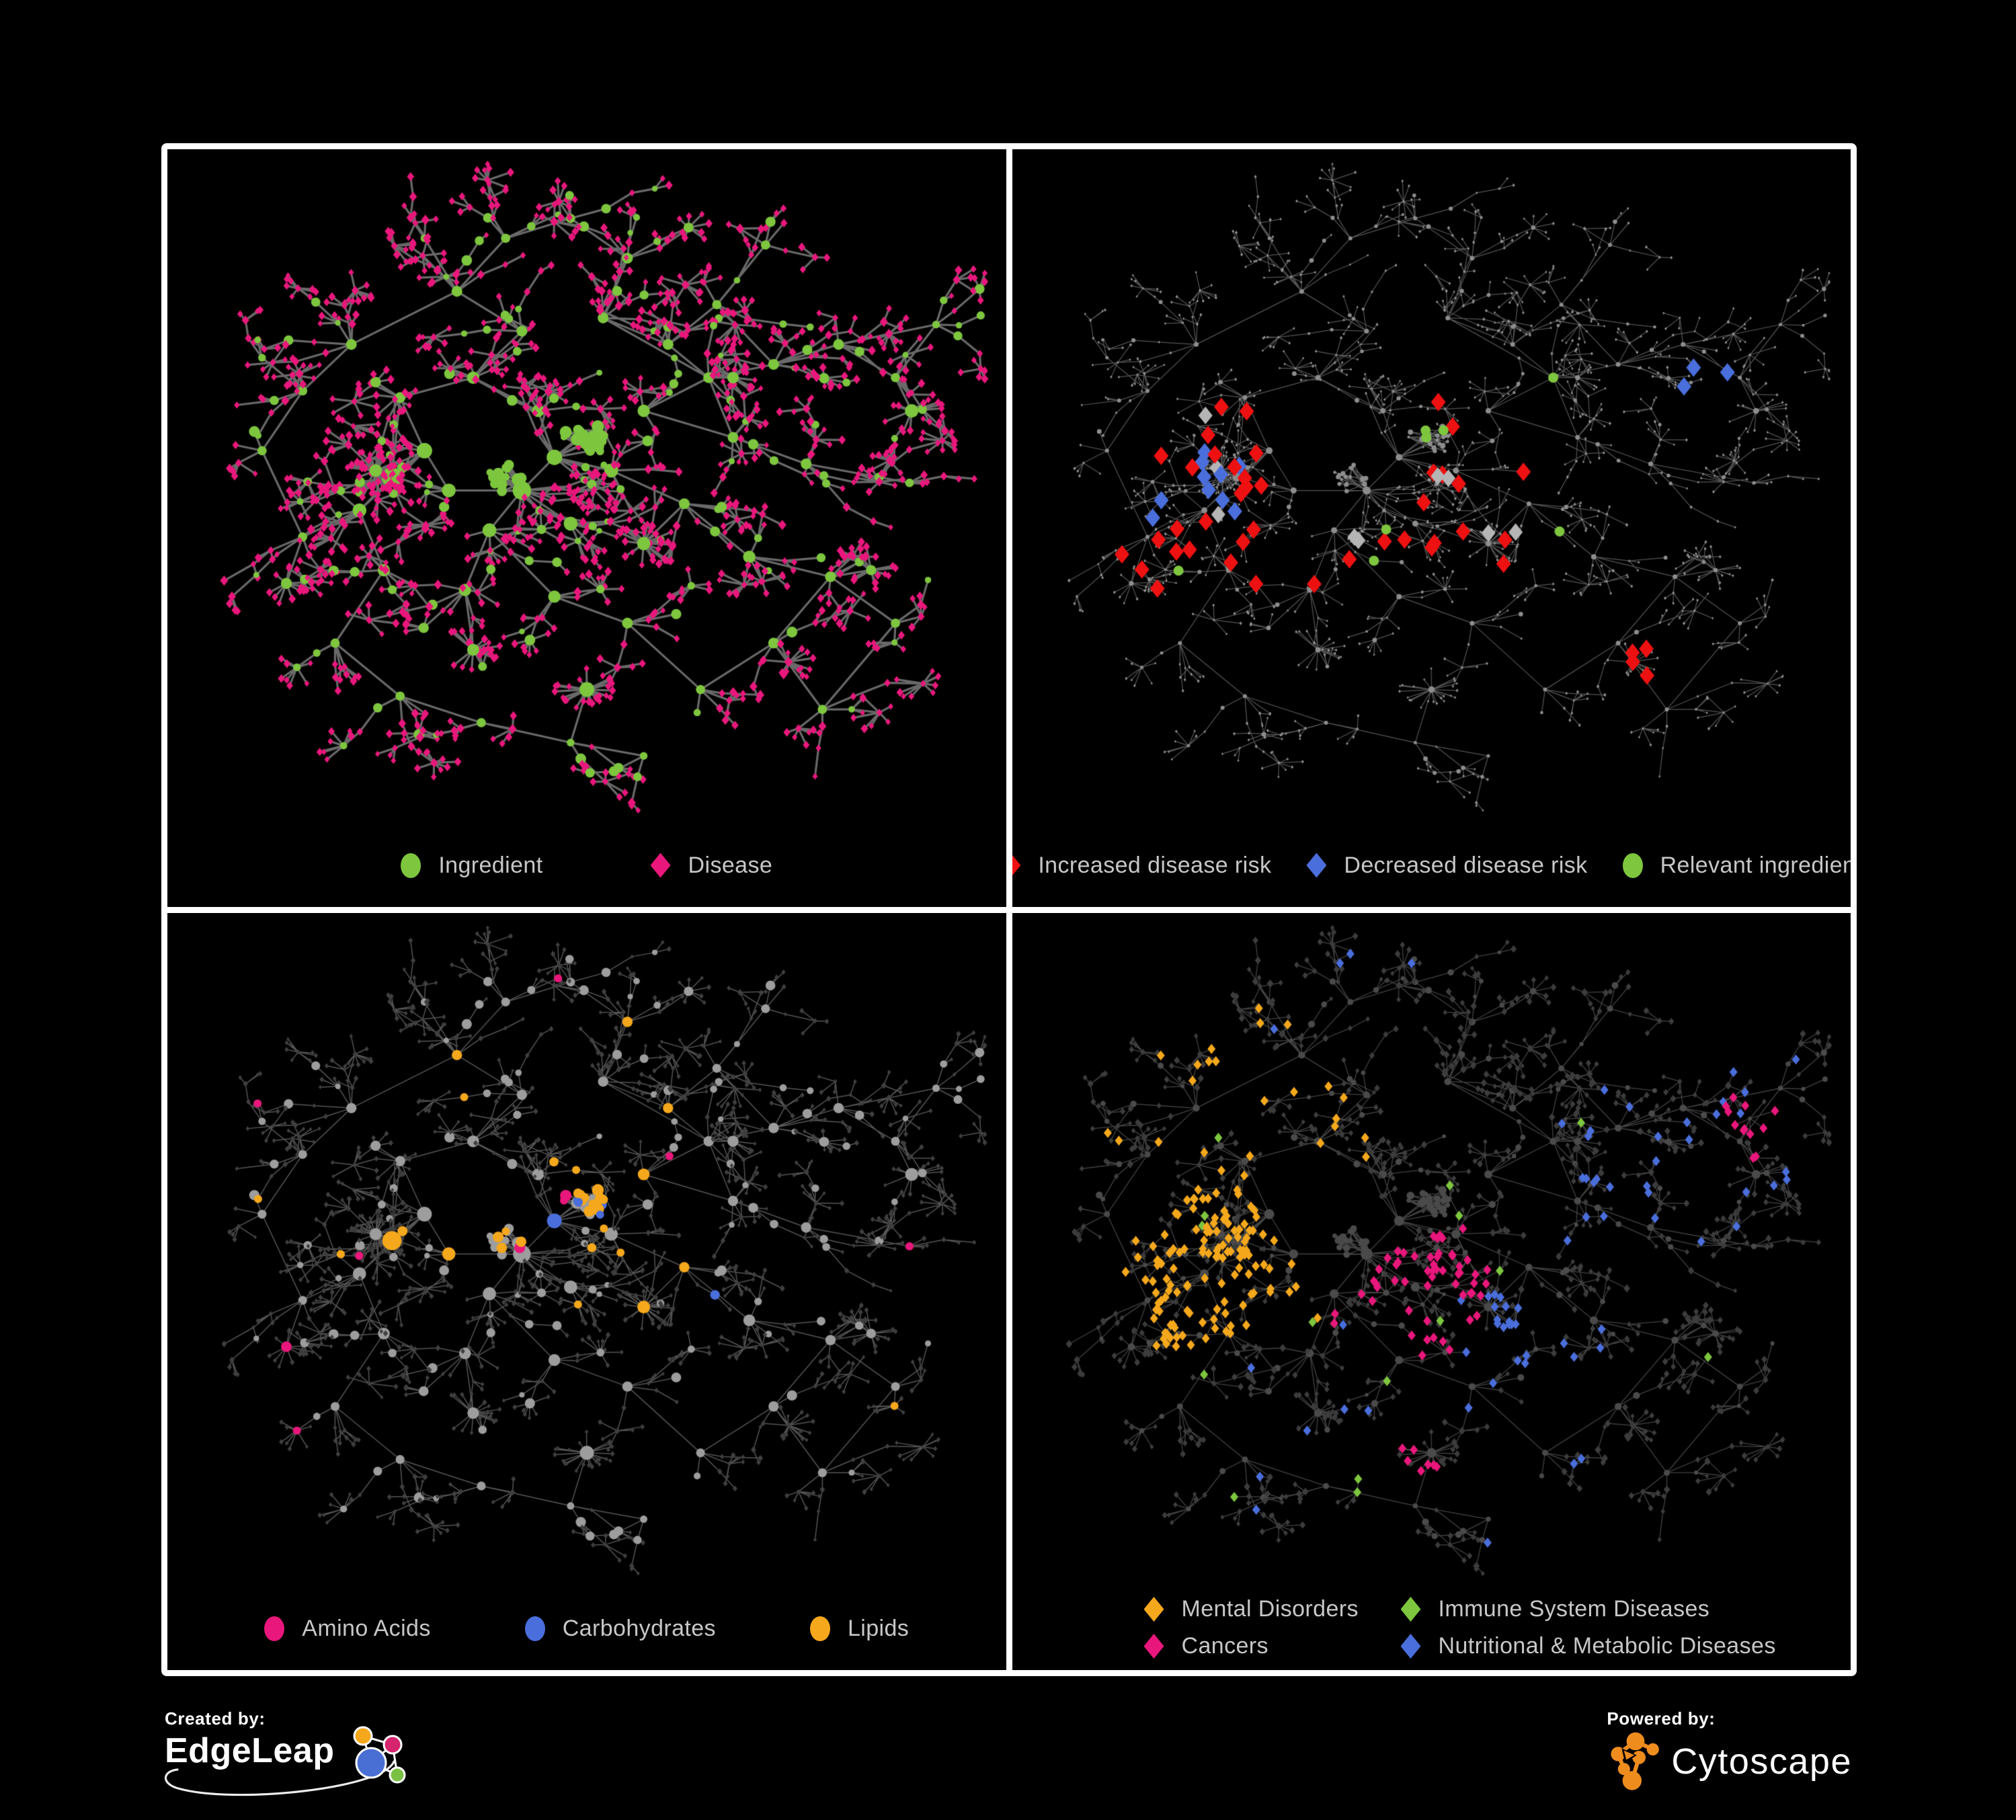  I want to click on legend-item: Mental Disorders, so click(1272, 1609).